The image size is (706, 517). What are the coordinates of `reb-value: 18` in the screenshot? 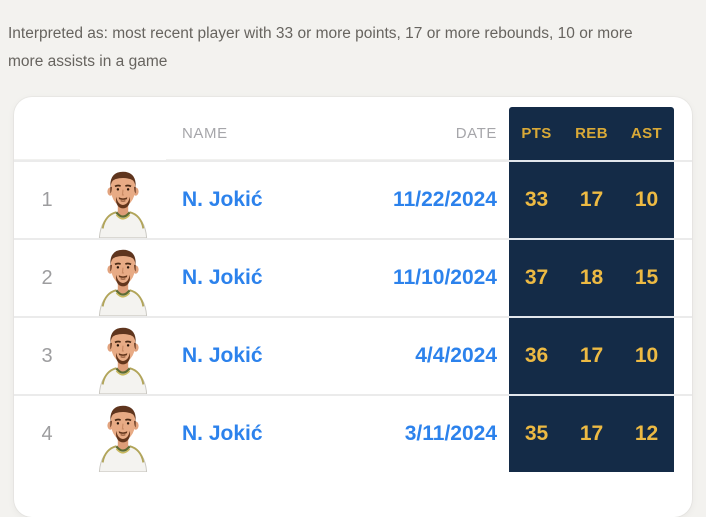 It's located at (591, 277).